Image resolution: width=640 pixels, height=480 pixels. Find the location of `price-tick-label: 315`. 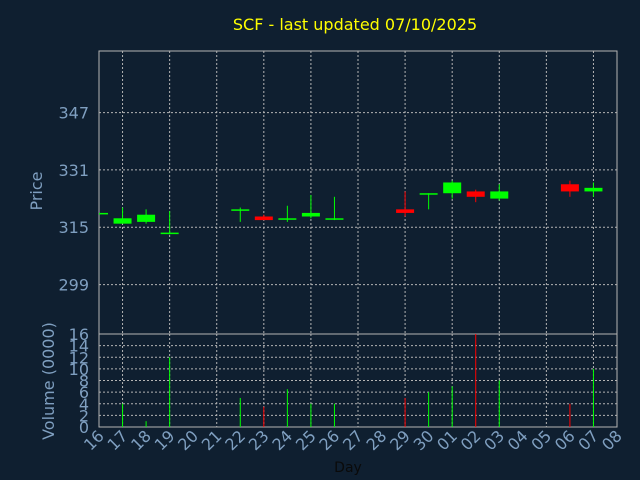

price-tick-label: 315 is located at coordinates (73, 227).